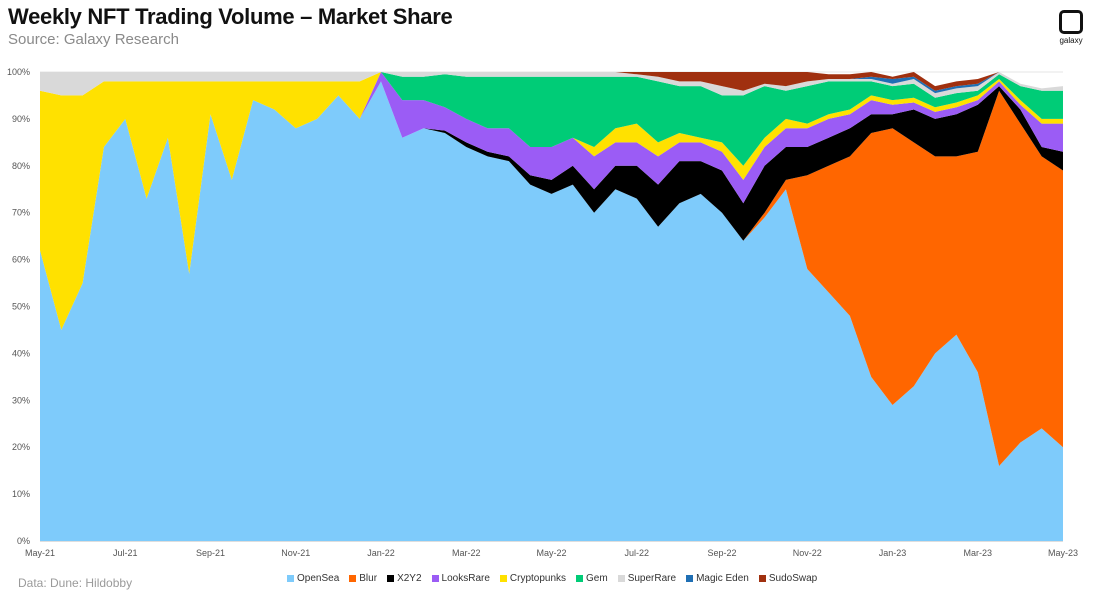 This screenshot has height=594, width=1100. Describe the element at coordinates (793, 578) in the screenshot. I see `legend-label: SudoSwap` at that location.